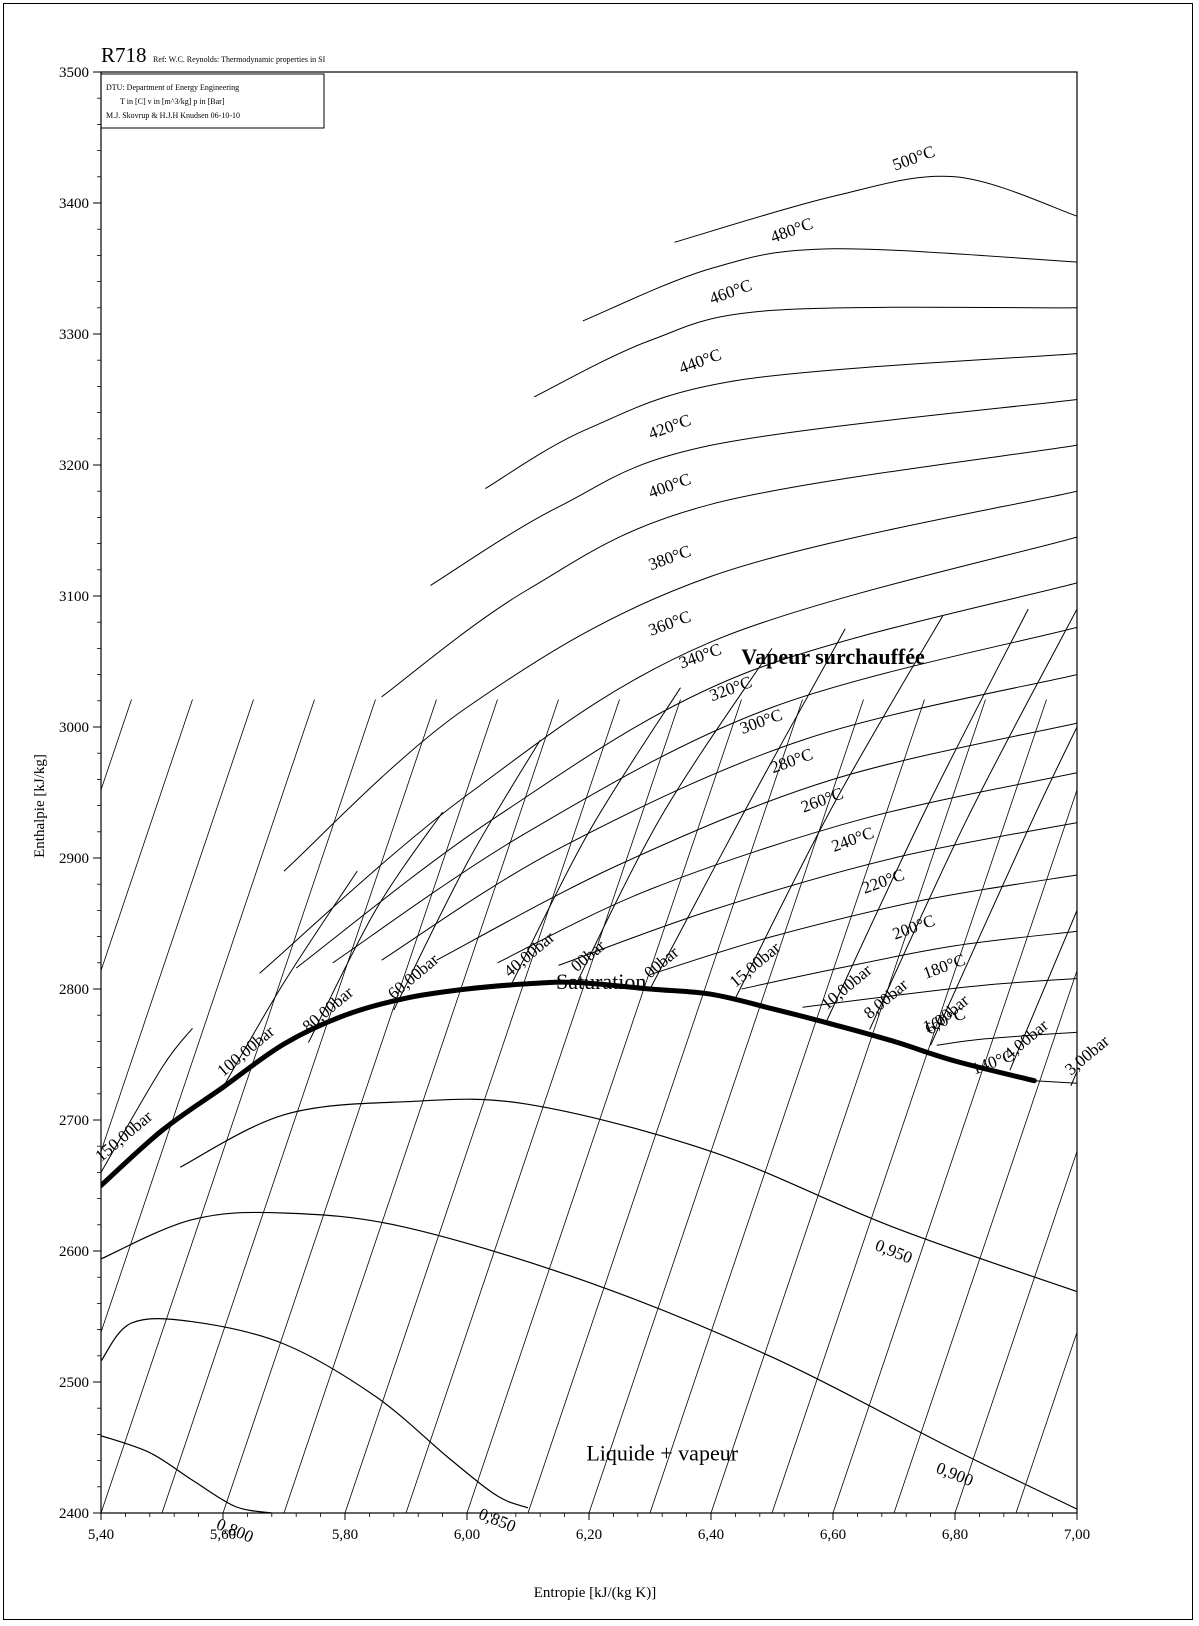 The height and width of the screenshot is (1626, 1199). What do you see at coordinates (74, 597) in the screenshot?
I see `y-tick-label: 3100` at bounding box center [74, 597].